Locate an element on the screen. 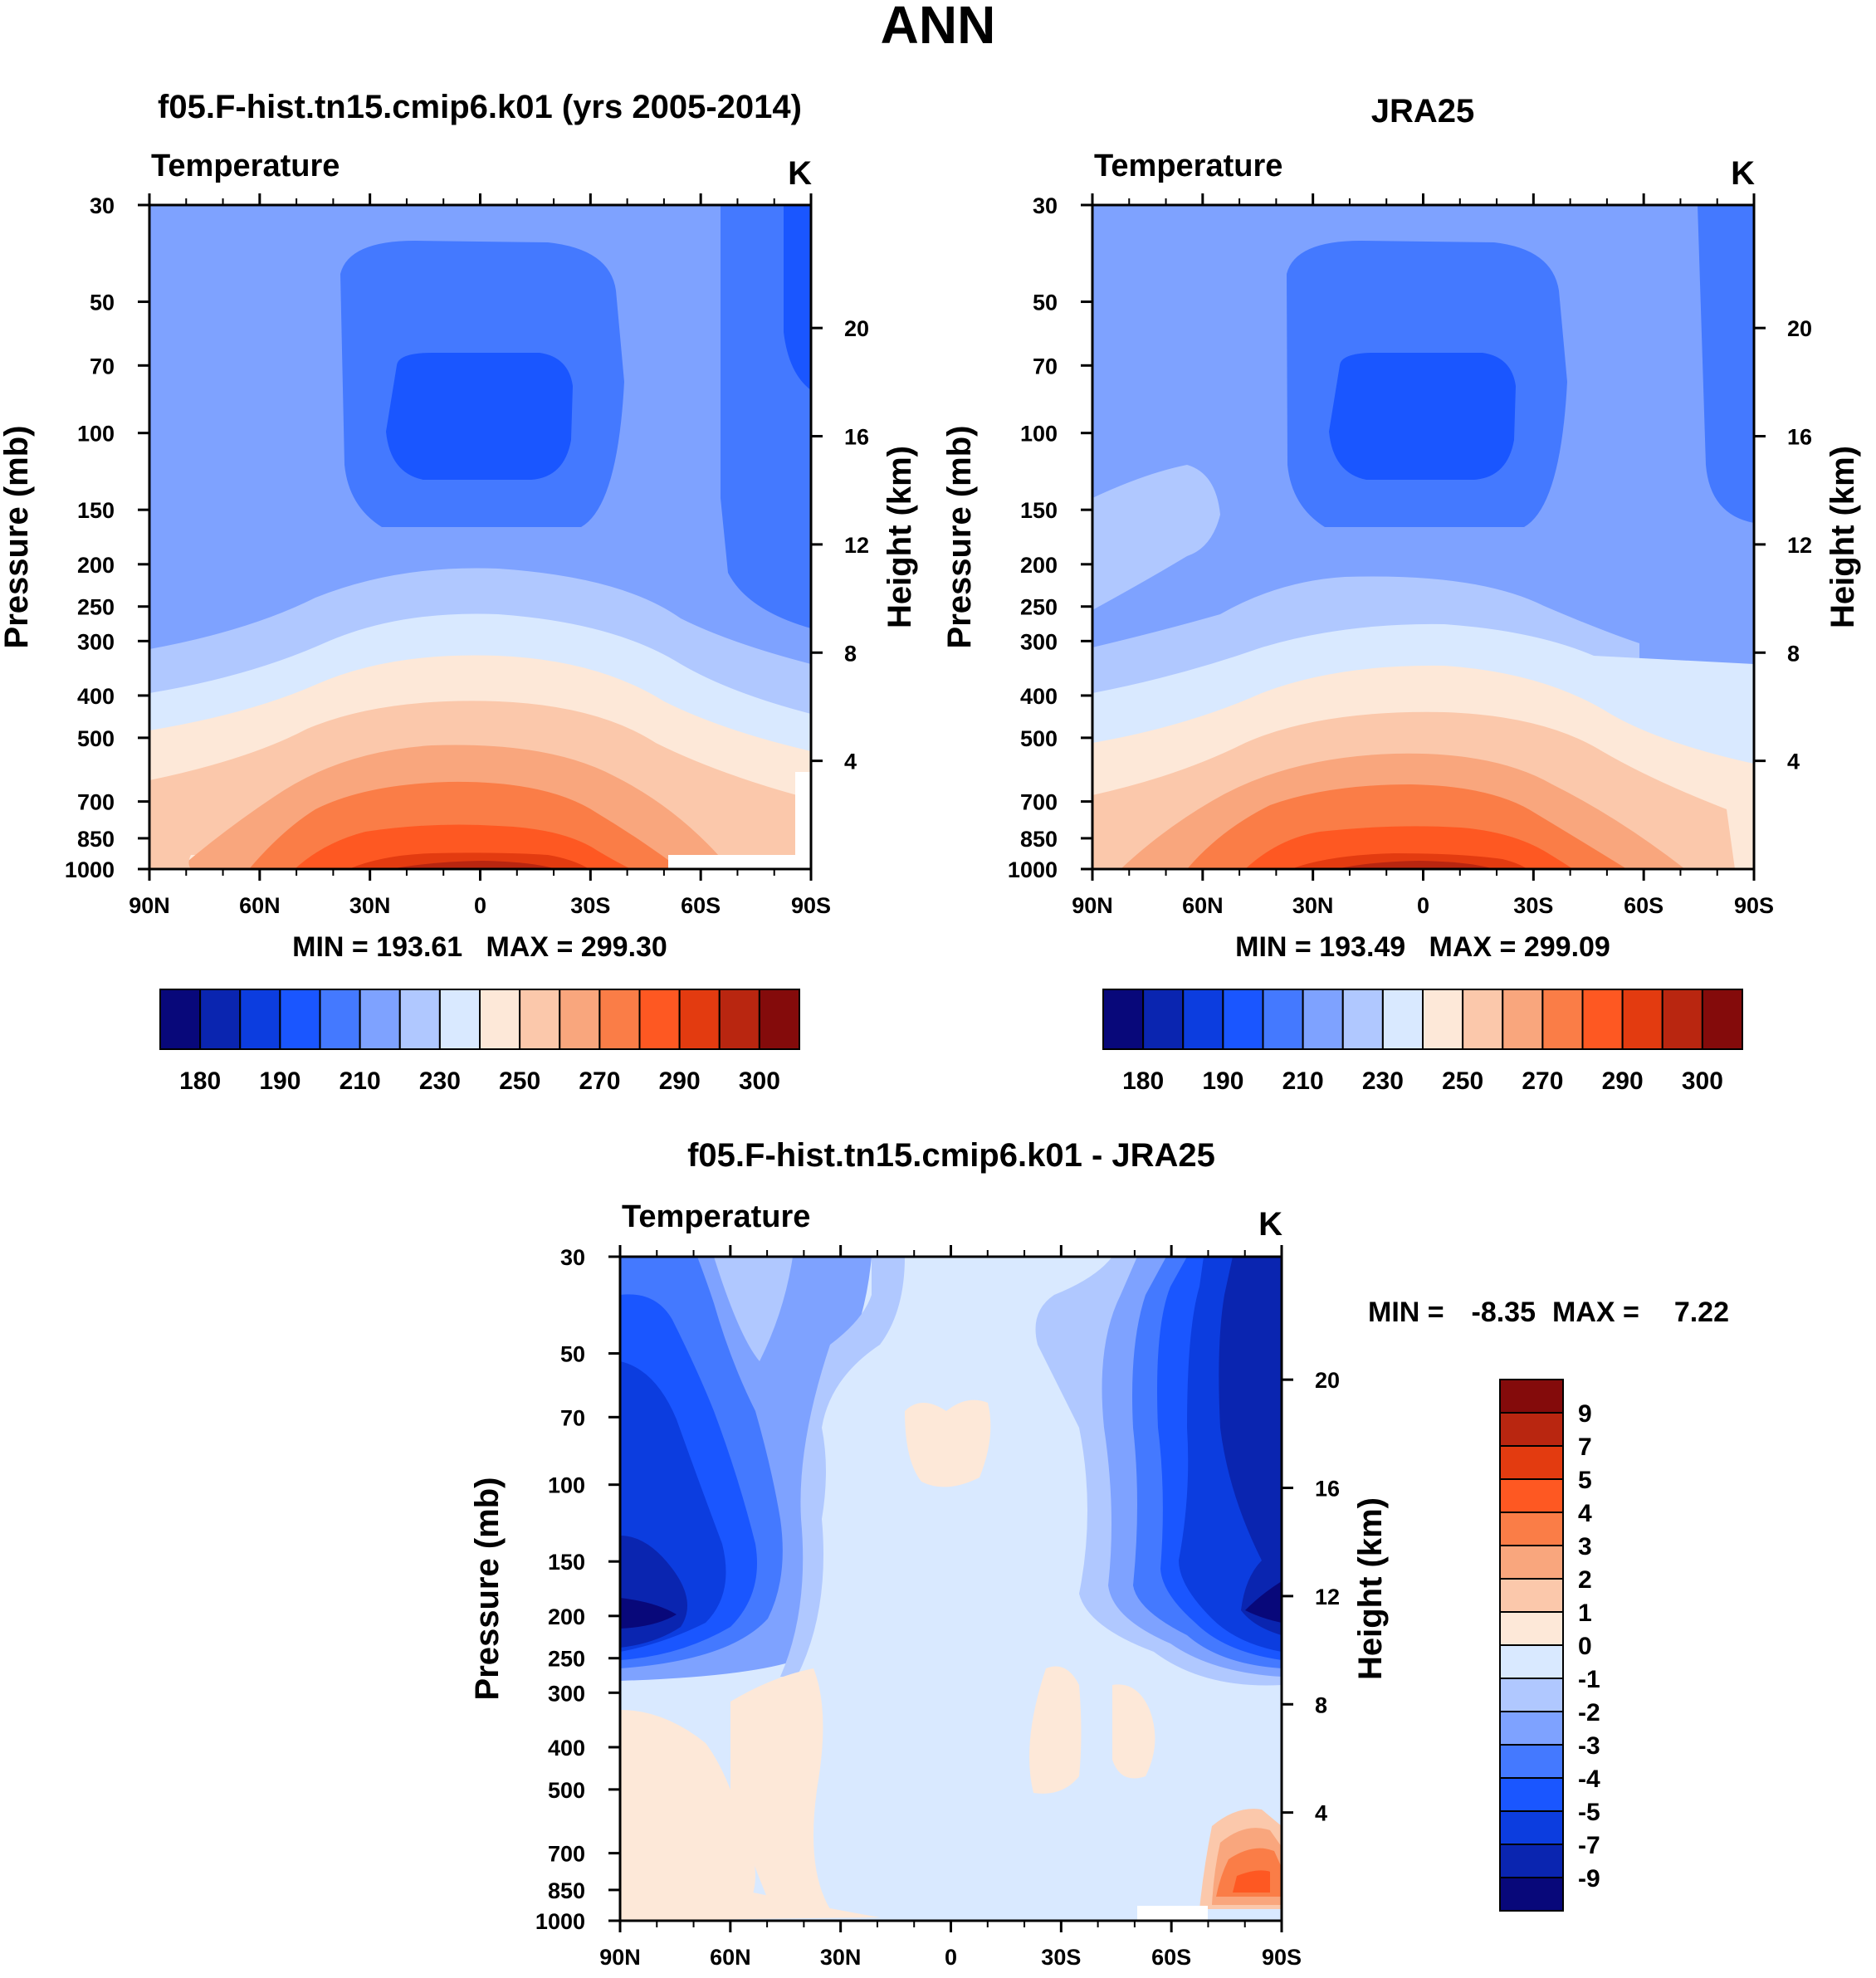 The height and width of the screenshot is (1978, 1876). x-tick-label: 90S is located at coordinates (1282, 1958).